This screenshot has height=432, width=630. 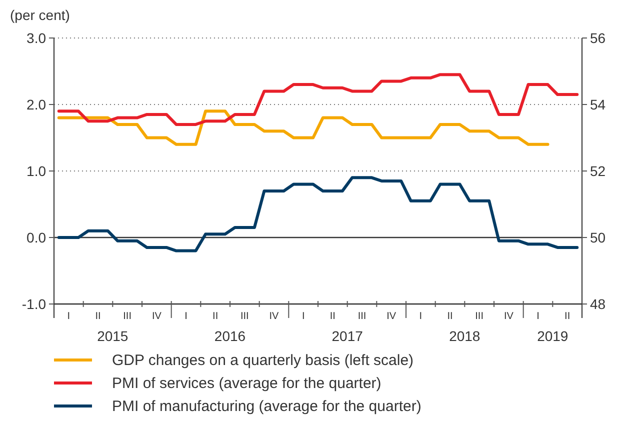 What do you see at coordinates (552, 336) in the screenshot?
I see `text: 2019` at bounding box center [552, 336].